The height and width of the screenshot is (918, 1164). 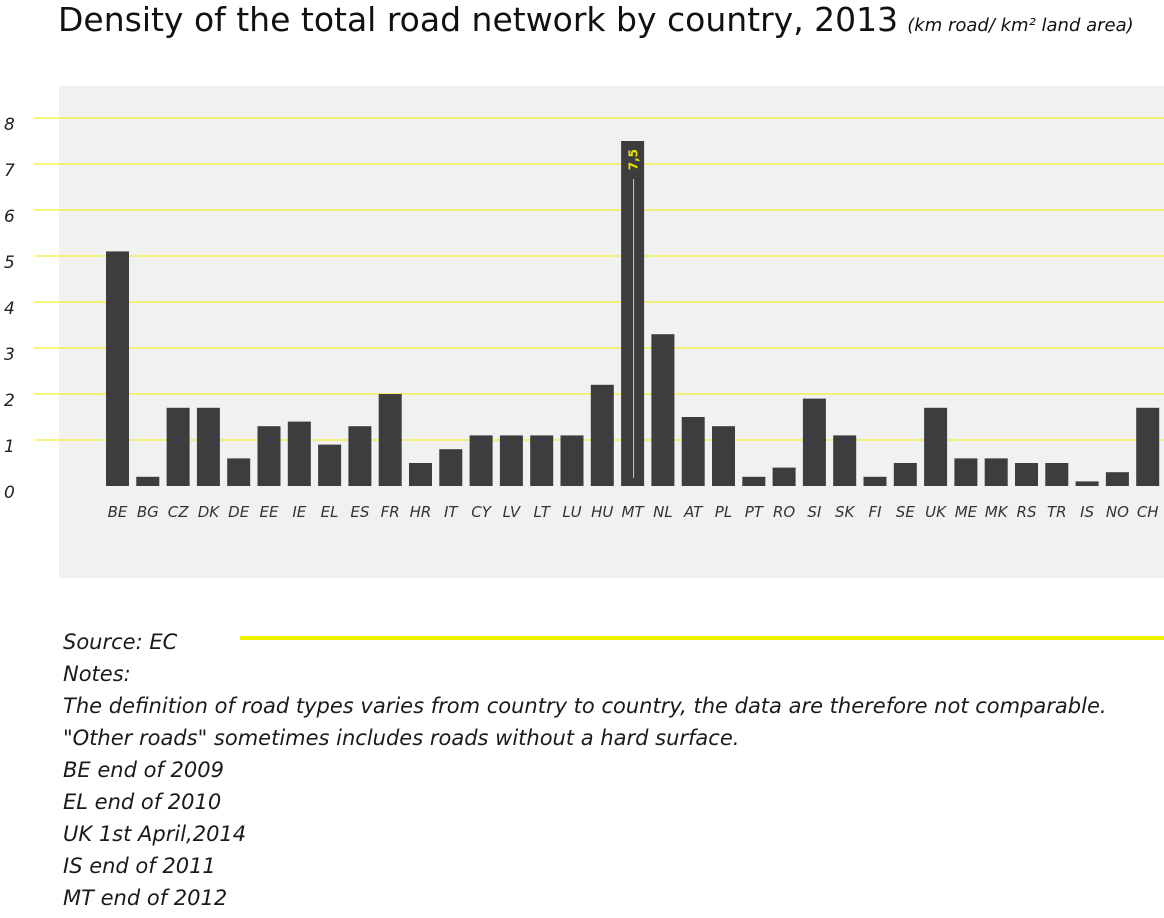 I want to click on x-tick-label: LV, so click(x=512, y=512).